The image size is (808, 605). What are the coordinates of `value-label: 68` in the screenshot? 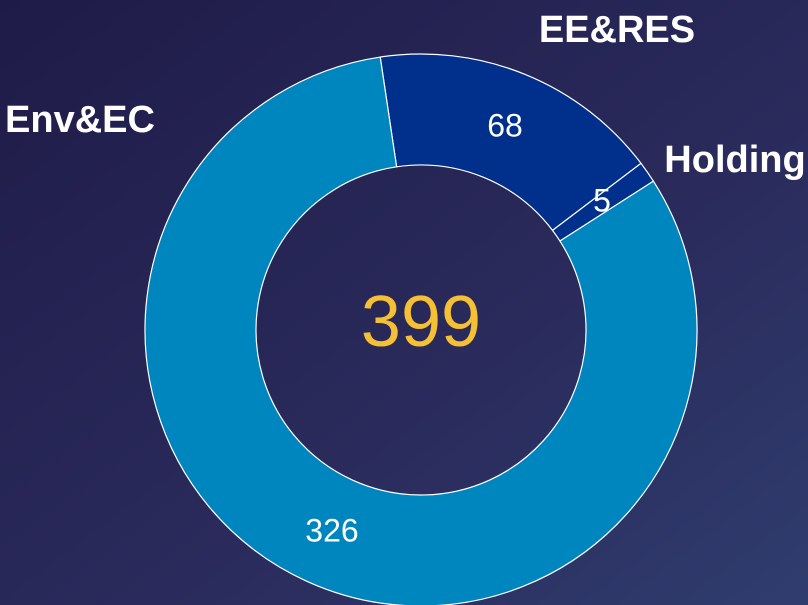 It's located at (505, 125).